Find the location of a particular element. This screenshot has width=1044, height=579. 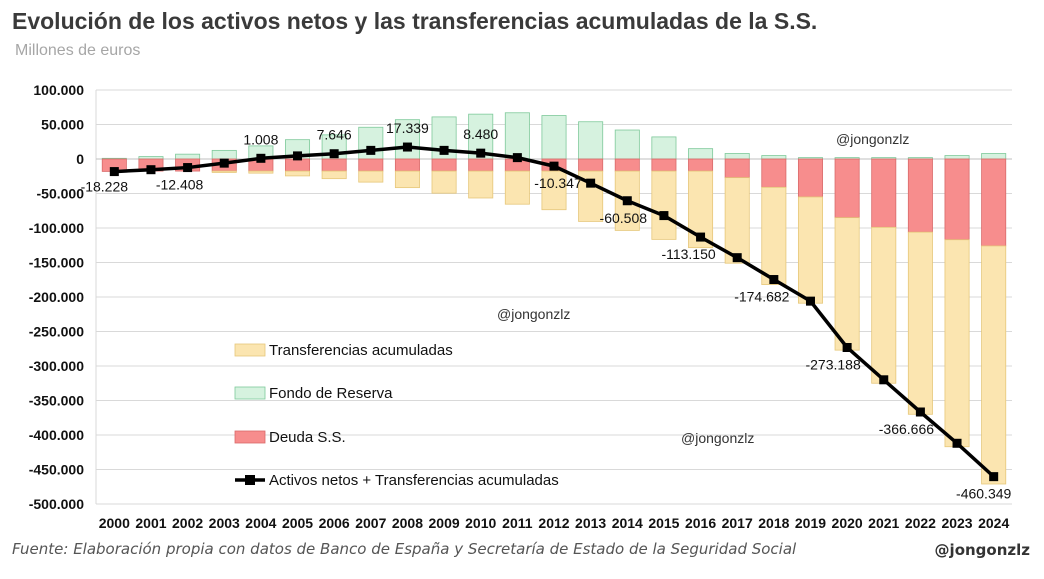

y-tick-label: -350.000 is located at coordinates (56, 401).